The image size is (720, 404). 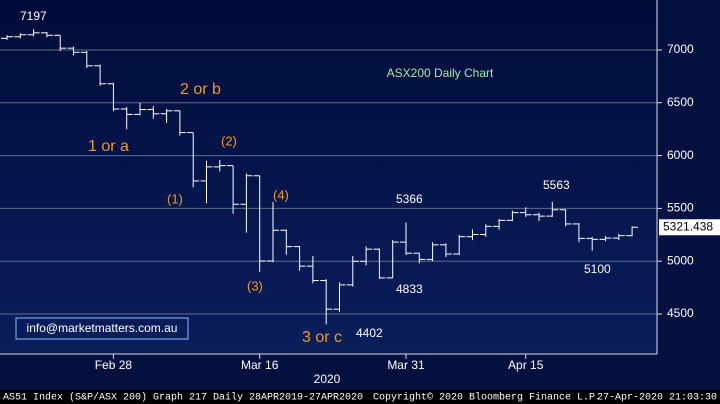 I want to click on last-price: 5321.438, so click(x=688, y=226).